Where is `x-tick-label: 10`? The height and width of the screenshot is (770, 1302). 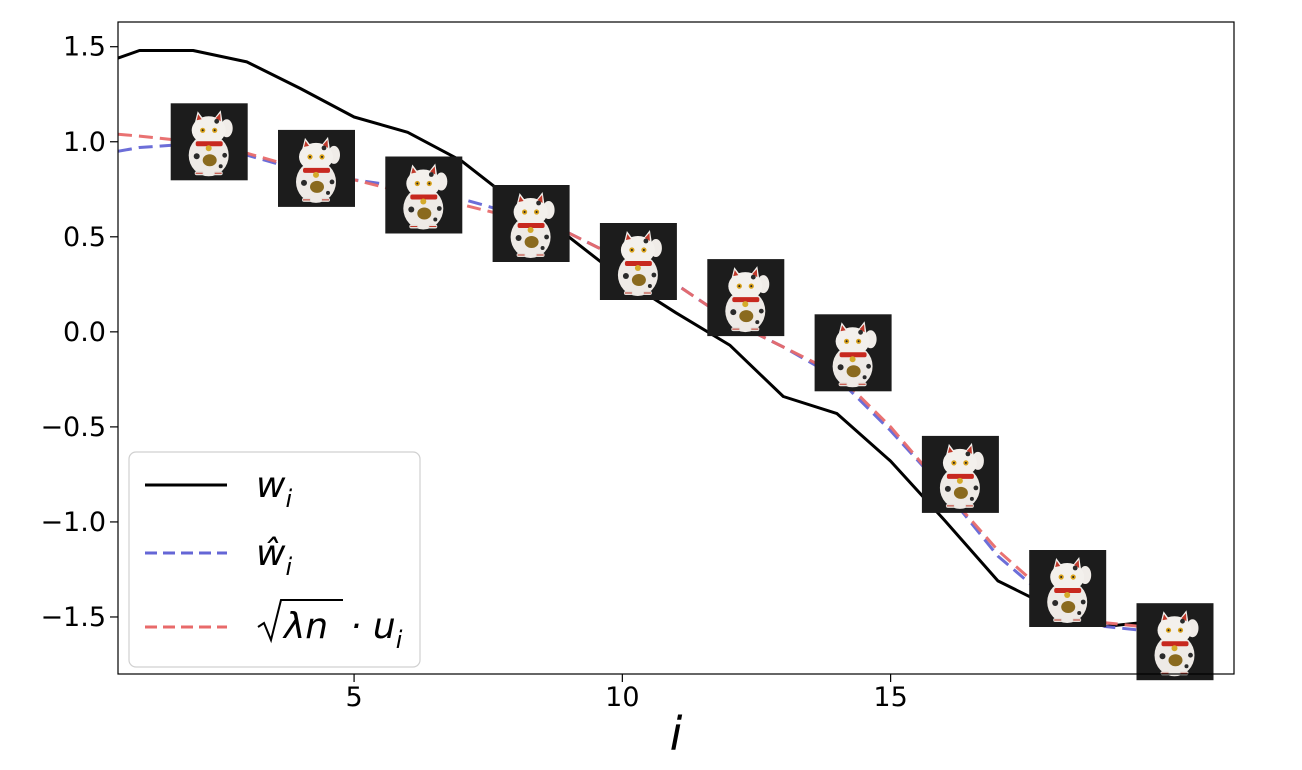 x-tick-label: 10 is located at coordinates (622, 697).